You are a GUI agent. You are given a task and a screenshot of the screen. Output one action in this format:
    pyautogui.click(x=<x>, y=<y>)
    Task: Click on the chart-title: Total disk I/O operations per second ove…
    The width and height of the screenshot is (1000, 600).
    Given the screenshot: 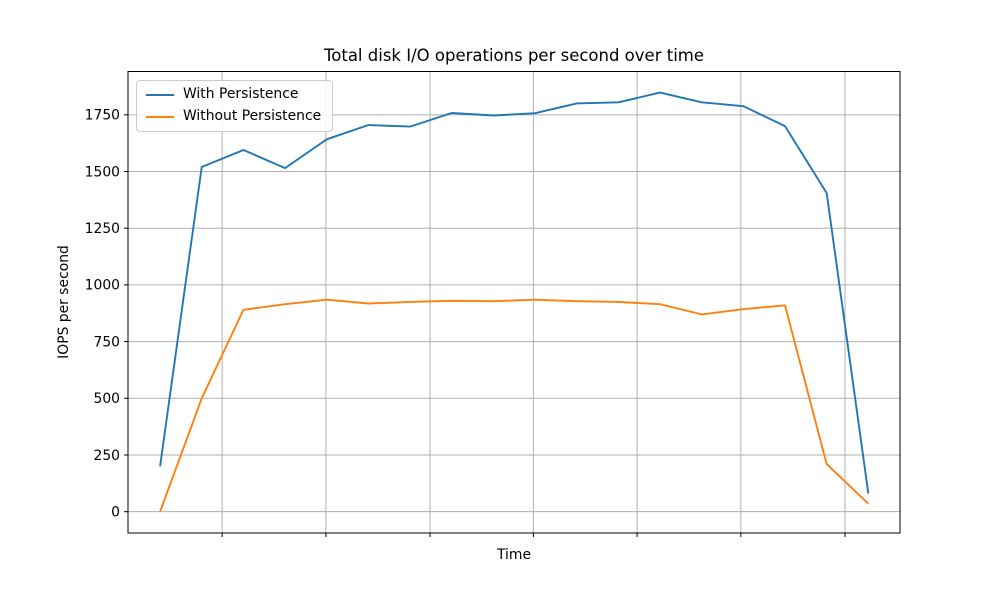 What is the action you would take?
    pyautogui.click(x=513, y=55)
    